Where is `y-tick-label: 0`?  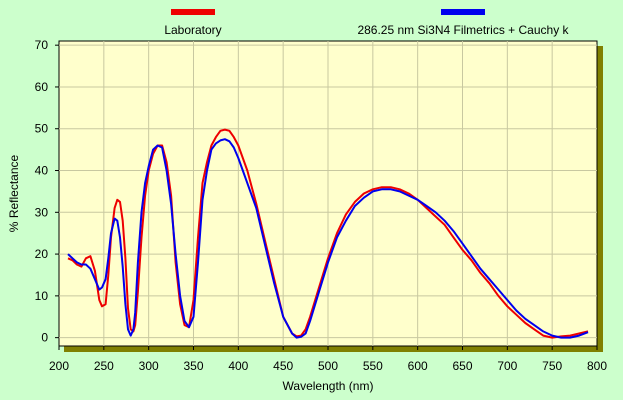 y-tick-label: 0 is located at coordinates (44, 338).